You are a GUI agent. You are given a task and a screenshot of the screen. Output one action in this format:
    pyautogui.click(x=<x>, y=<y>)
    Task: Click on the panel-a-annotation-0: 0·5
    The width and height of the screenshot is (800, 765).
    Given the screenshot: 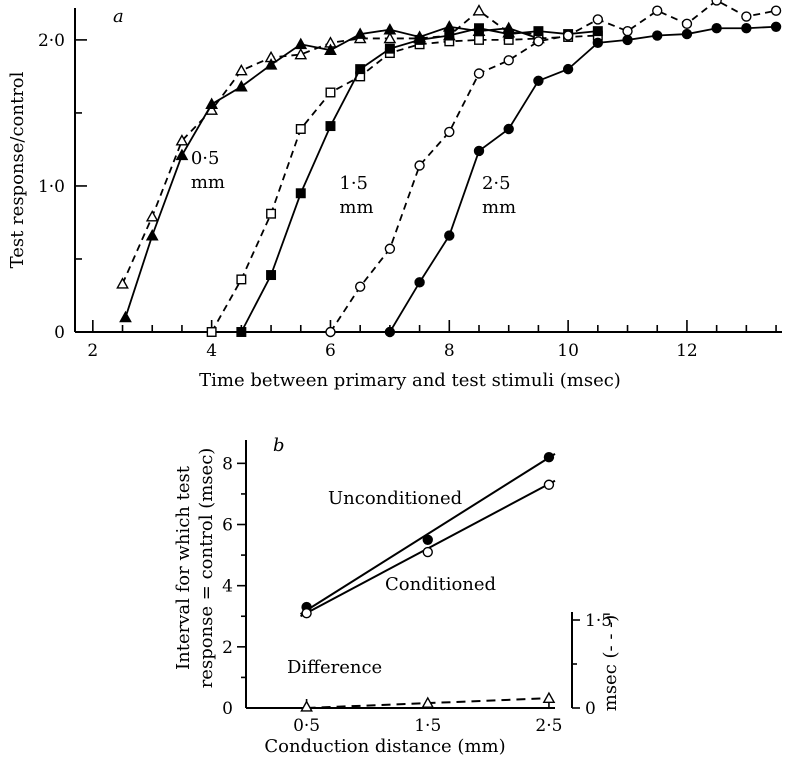 What is the action you would take?
    pyautogui.click(x=205, y=158)
    